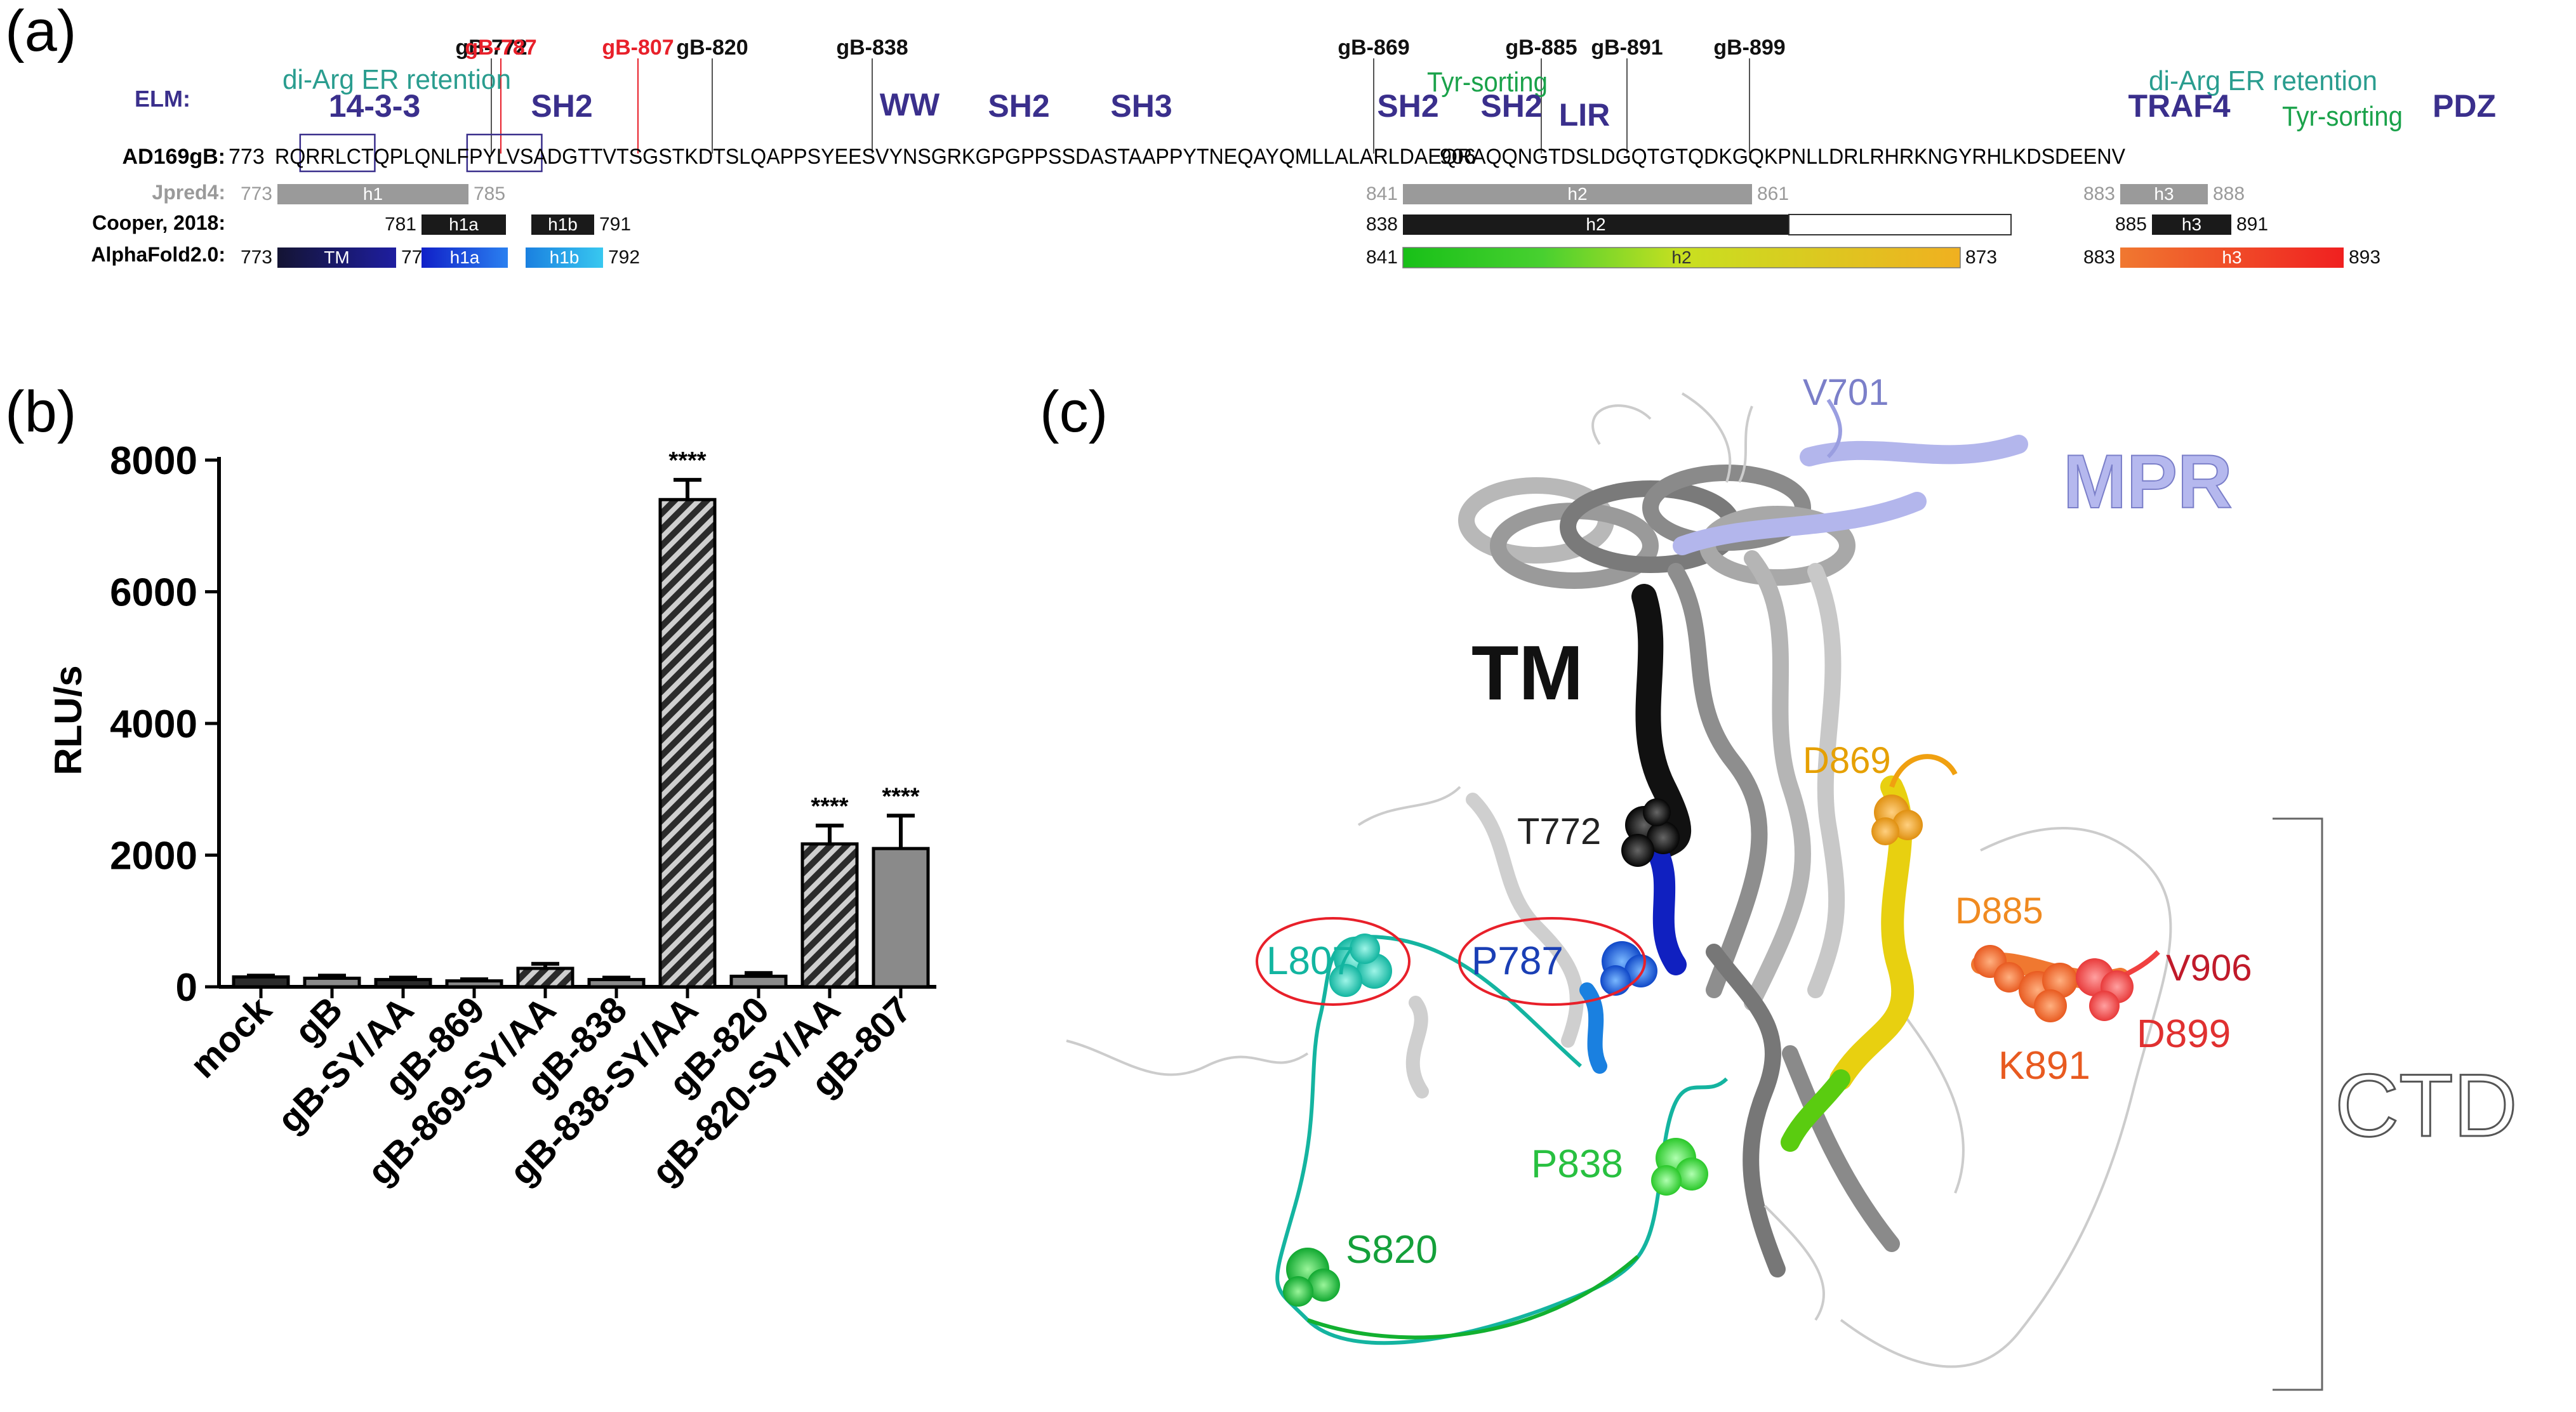  Describe the element at coordinates (186, 988) in the screenshot. I see `y-tick-label: 0` at that location.